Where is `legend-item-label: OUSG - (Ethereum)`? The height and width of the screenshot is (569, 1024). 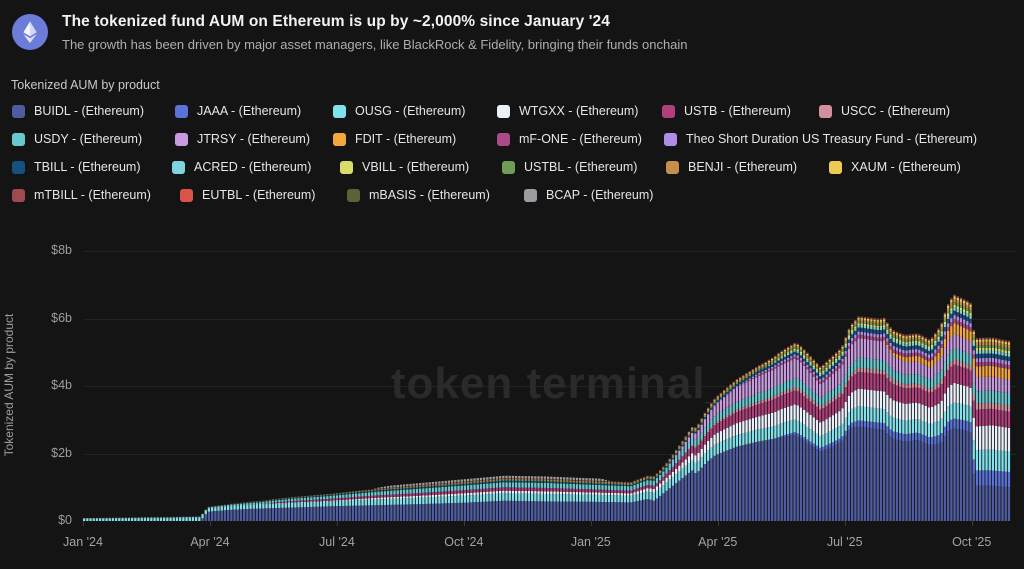
legend-item-label: OUSG - (Ethereum) is located at coordinates (410, 111).